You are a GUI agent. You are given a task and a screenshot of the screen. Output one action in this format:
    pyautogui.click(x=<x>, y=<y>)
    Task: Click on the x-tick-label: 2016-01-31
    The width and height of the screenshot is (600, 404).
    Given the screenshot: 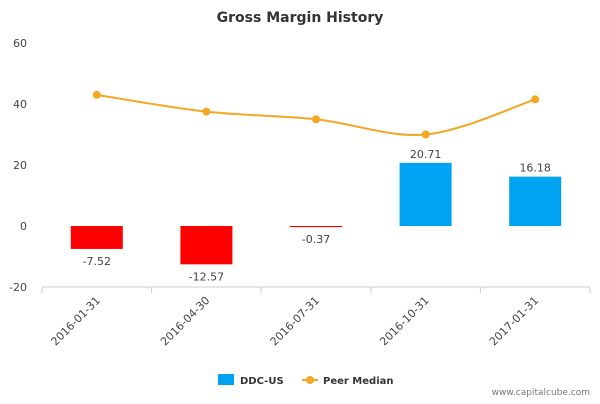 What is the action you would take?
    pyautogui.click(x=76, y=321)
    